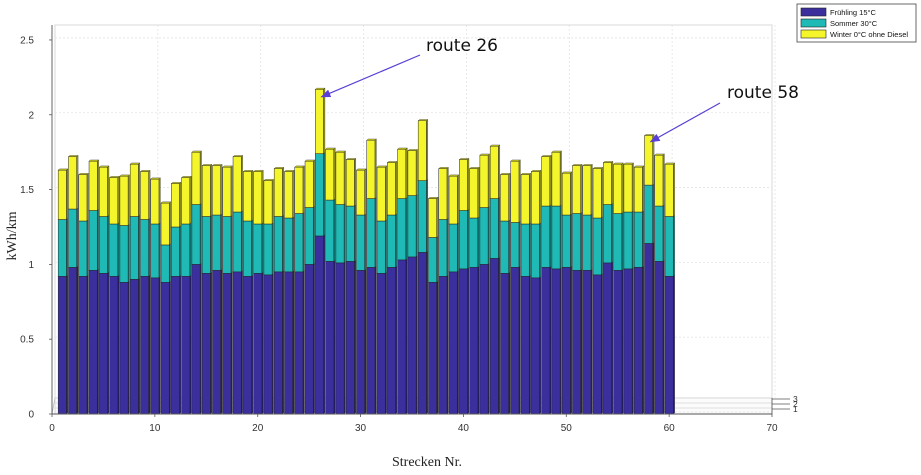 Image resolution: width=921 pixels, height=475 pixels. Describe the element at coordinates (853, 12) in the screenshot. I see `legend-label-spring: Frühling 15°C` at that location.